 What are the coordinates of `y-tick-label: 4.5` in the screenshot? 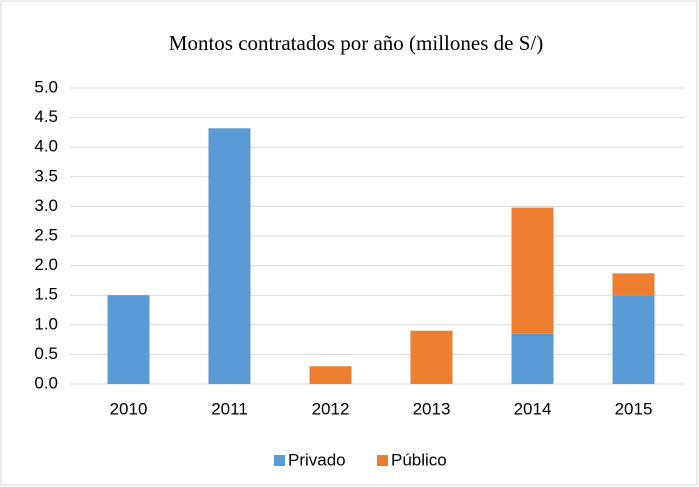 It's located at (46, 116).